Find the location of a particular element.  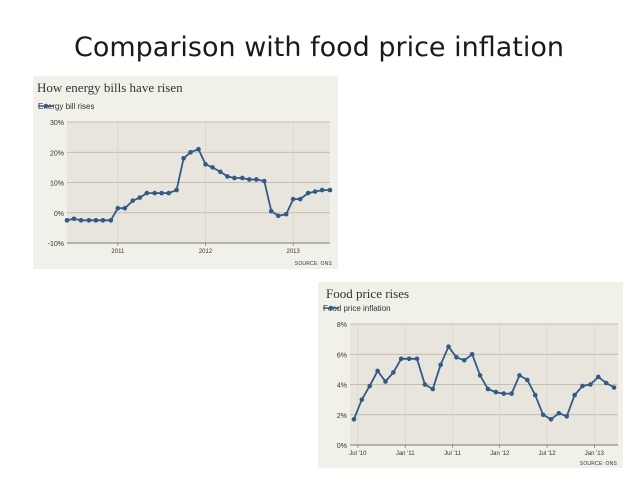

energy-chart-title: How energy bills have risen is located at coordinates (110, 87).